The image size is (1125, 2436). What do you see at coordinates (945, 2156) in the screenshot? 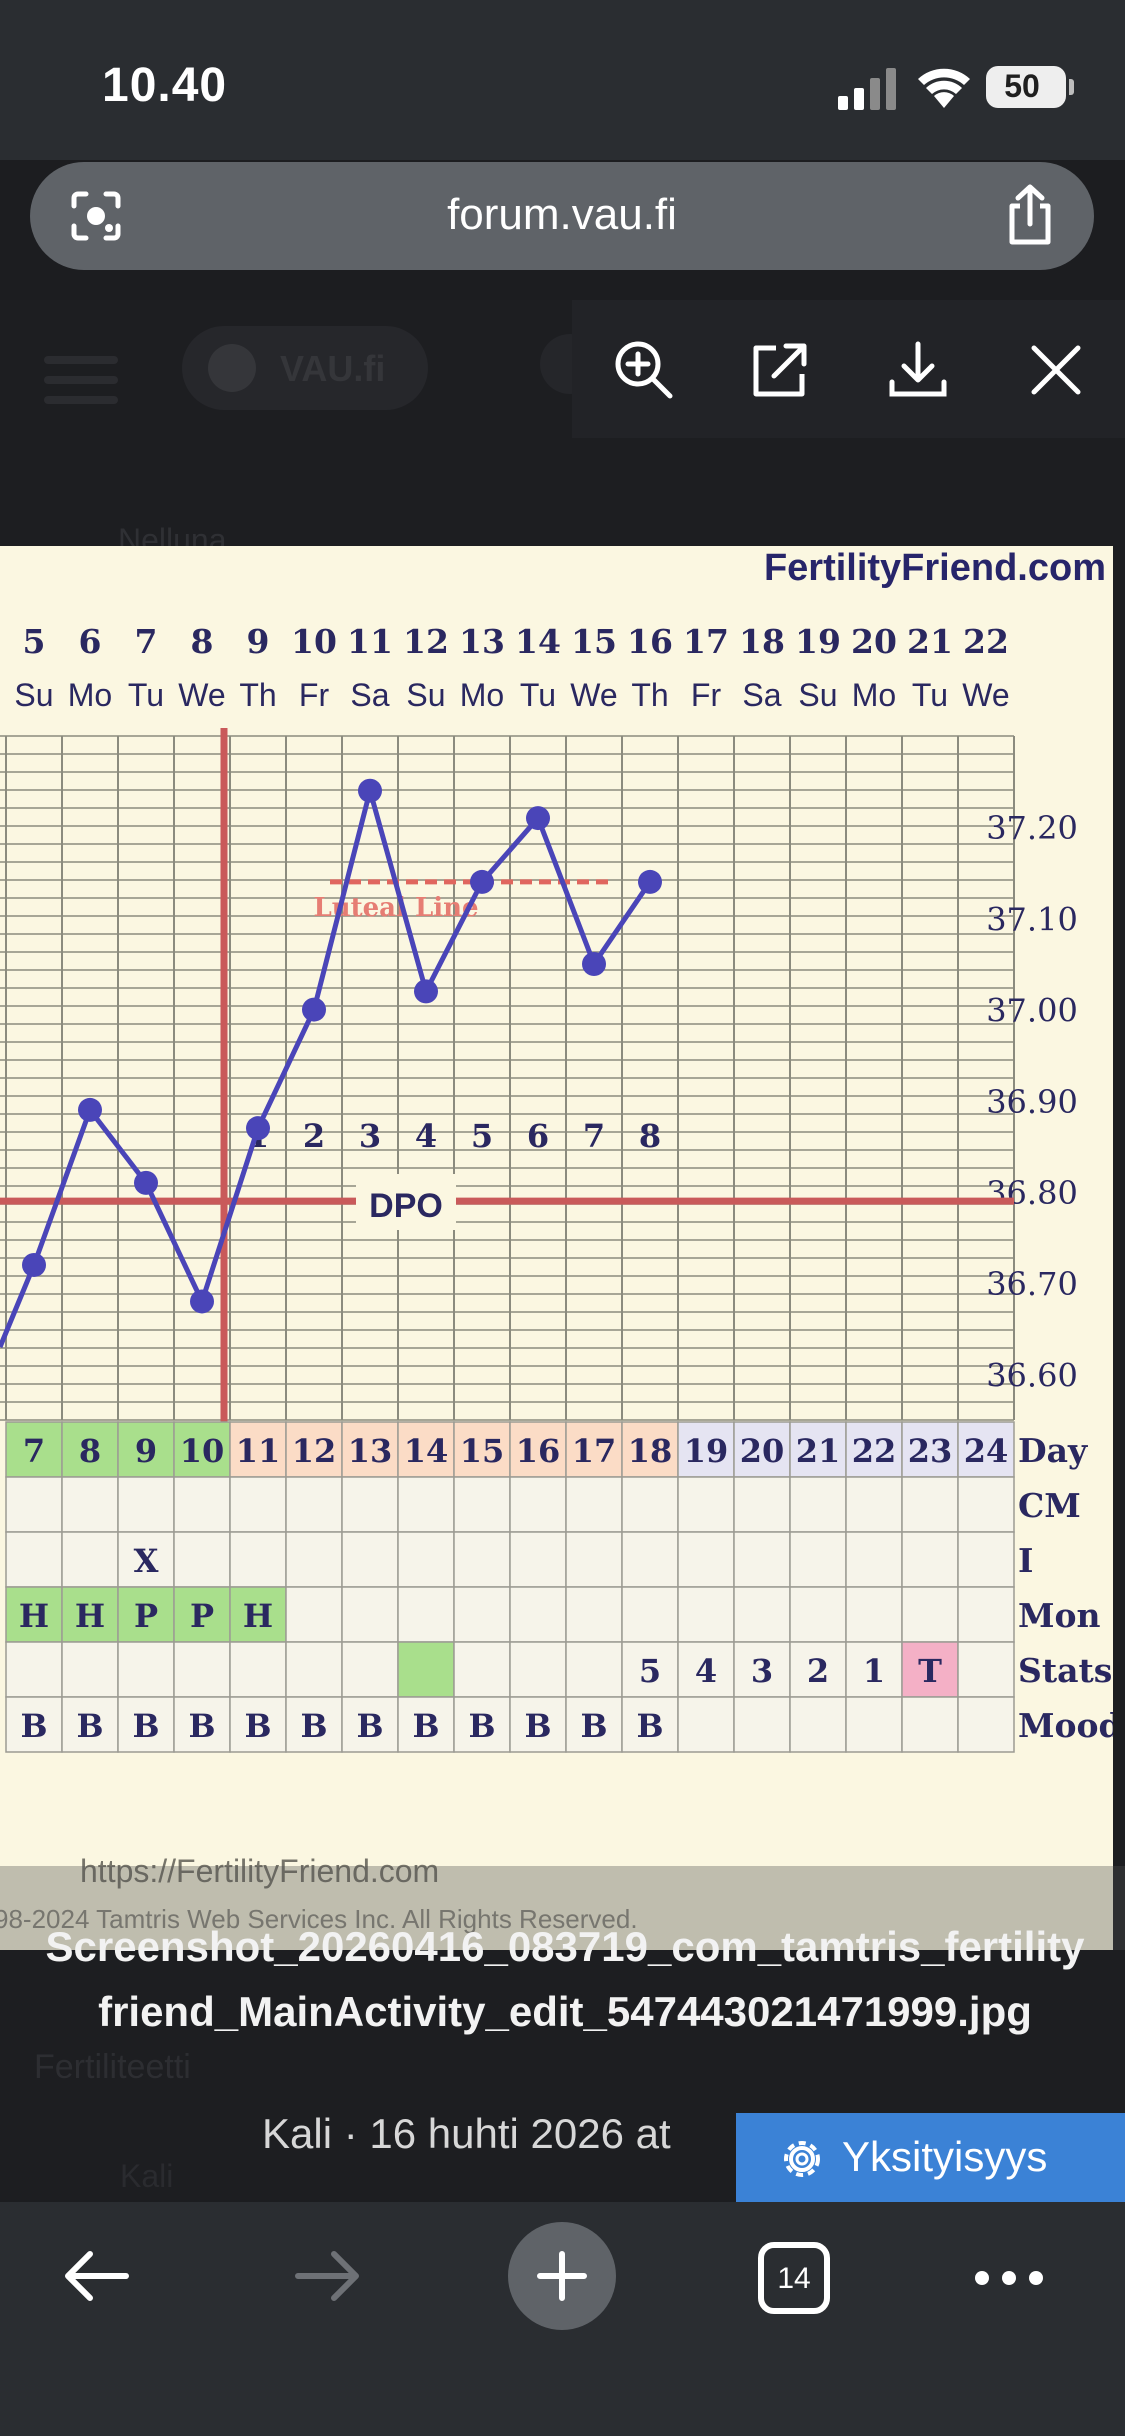
I see `privacy-label: Yksityisyys` at bounding box center [945, 2156].